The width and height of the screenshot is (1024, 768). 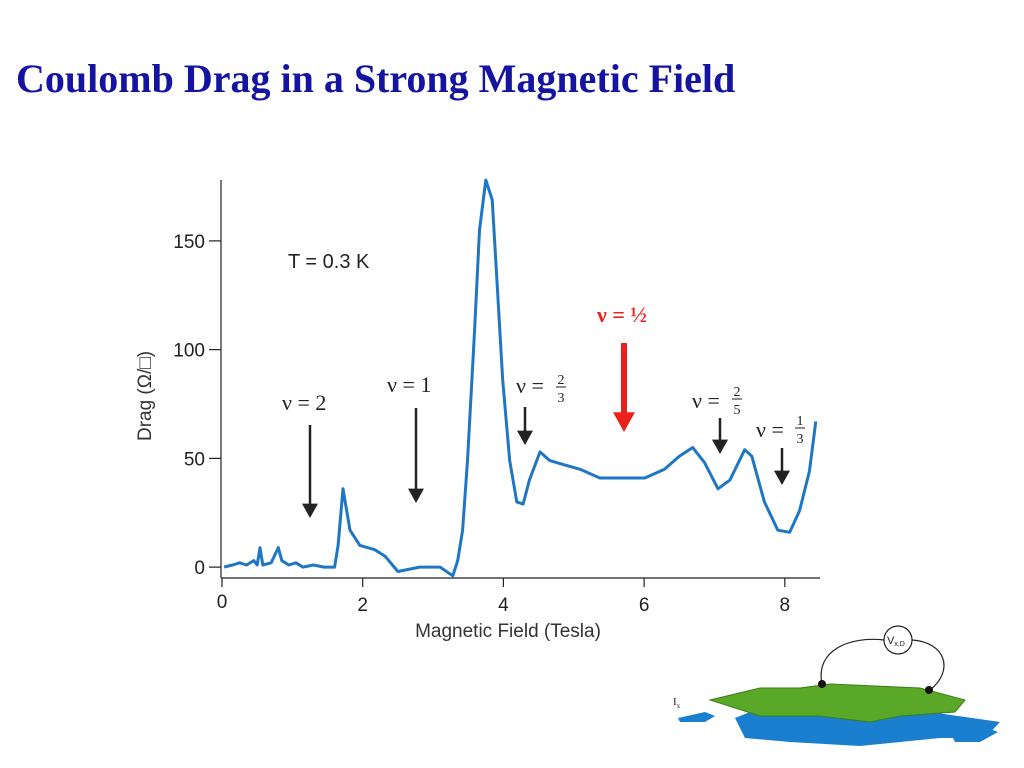 I want to click on current-symbol: I, so click(x=675, y=702).